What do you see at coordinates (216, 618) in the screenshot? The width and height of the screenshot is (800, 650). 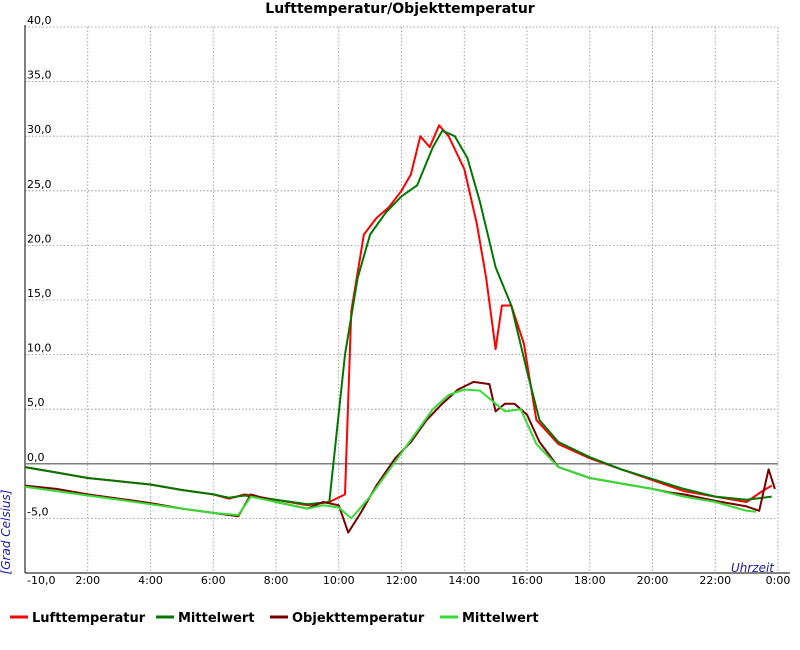 I see `legend-label-1: Mittelwert` at bounding box center [216, 618].